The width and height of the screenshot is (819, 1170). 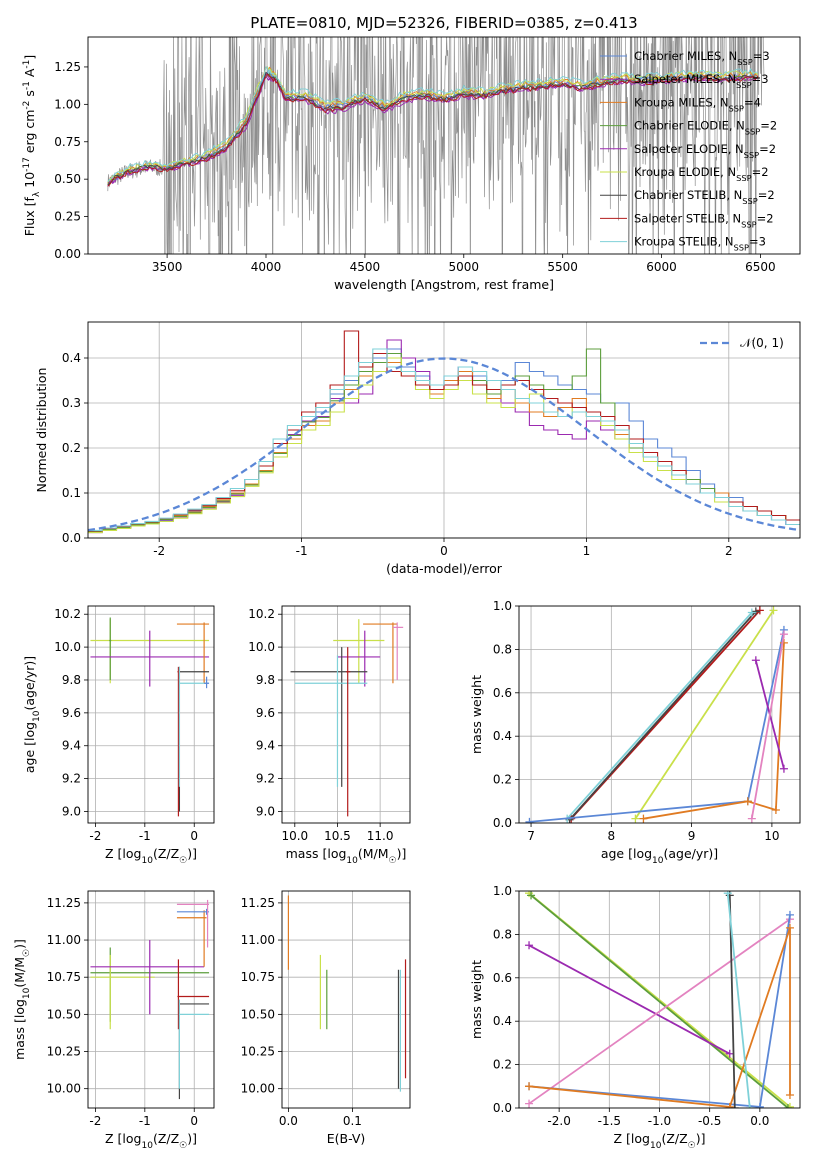 What do you see at coordinates (701, 81) in the screenshot?
I see `legend-label: Salpeter MILES, NSSP=3` at bounding box center [701, 81].